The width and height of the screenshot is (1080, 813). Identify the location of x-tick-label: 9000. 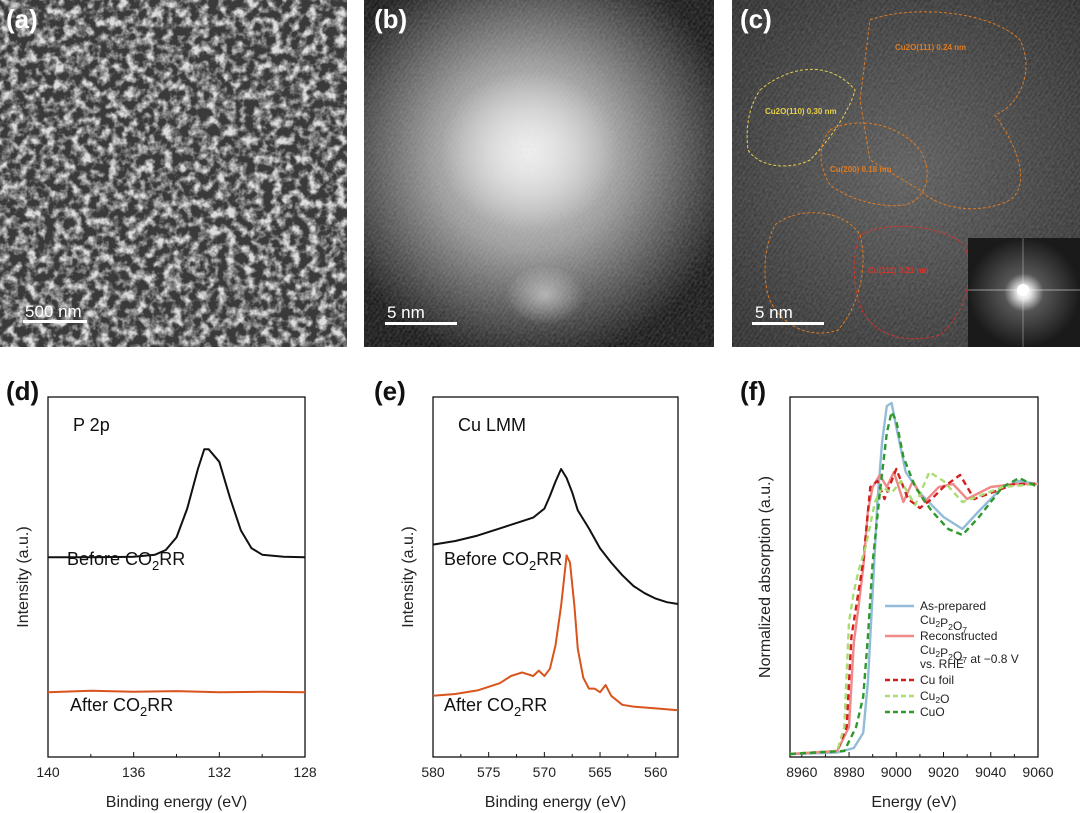
(896, 772).